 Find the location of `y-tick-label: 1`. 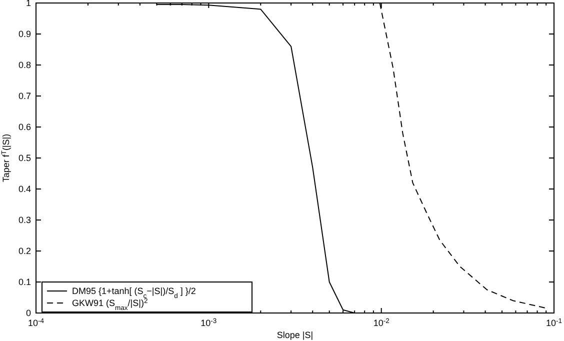

y-tick-label: 1 is located at coordinates (28, 4).